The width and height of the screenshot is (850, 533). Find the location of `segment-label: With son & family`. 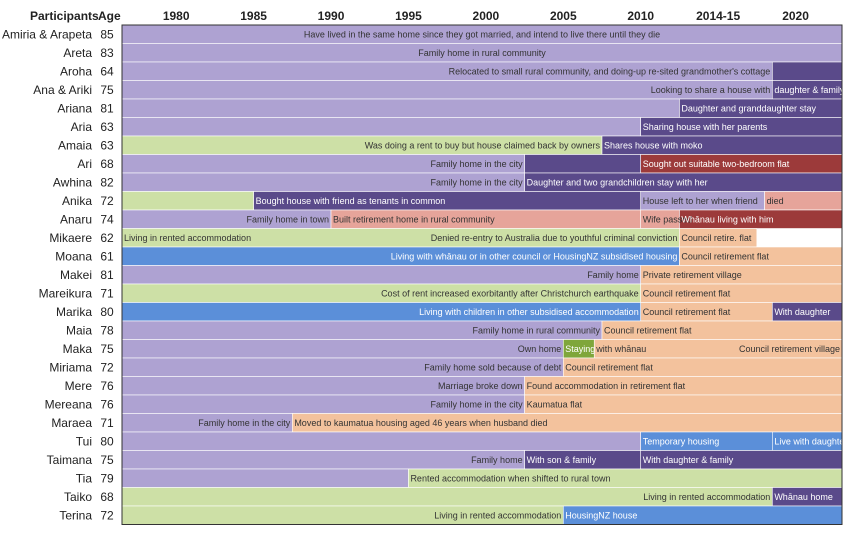

segment-label: With son & family is located at coordinates (562, 460).